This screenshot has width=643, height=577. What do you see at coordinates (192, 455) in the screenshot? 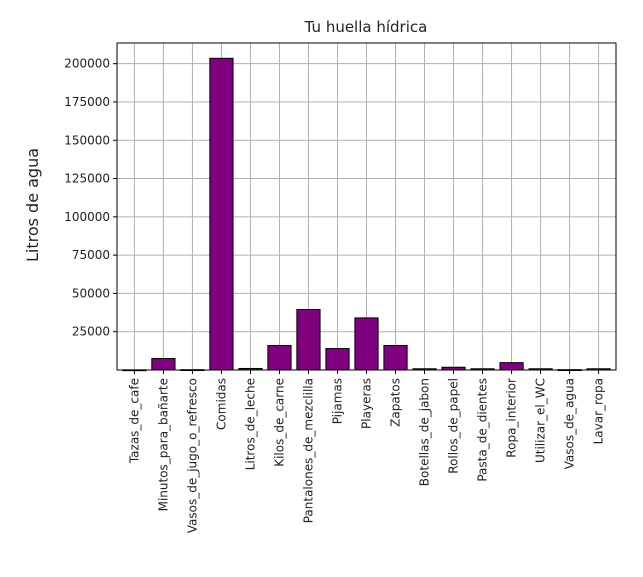
I see `x-tick-label: Vasos_de_jugo_o_refresco` at bounding box center [192, 455].